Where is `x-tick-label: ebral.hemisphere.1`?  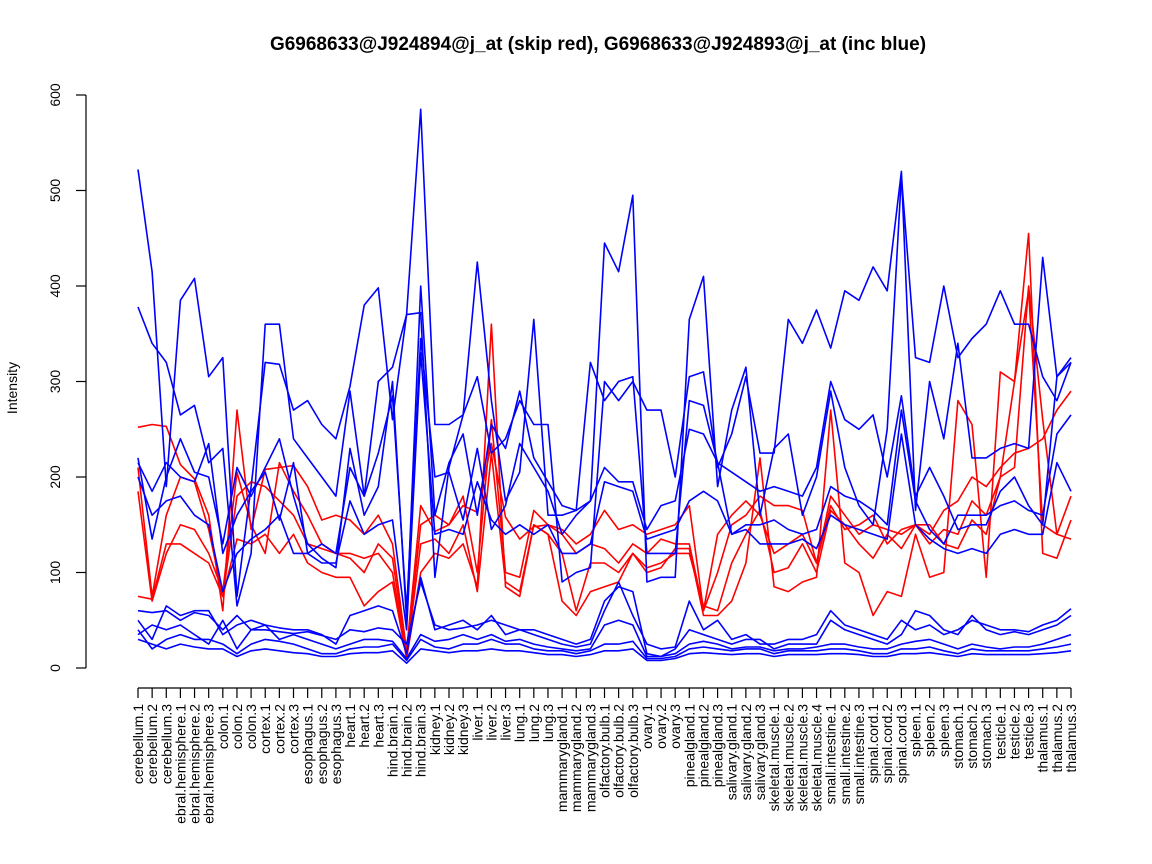
x-tick-label: ebral.hemisphere.1 is located at coordinates (180, 764).